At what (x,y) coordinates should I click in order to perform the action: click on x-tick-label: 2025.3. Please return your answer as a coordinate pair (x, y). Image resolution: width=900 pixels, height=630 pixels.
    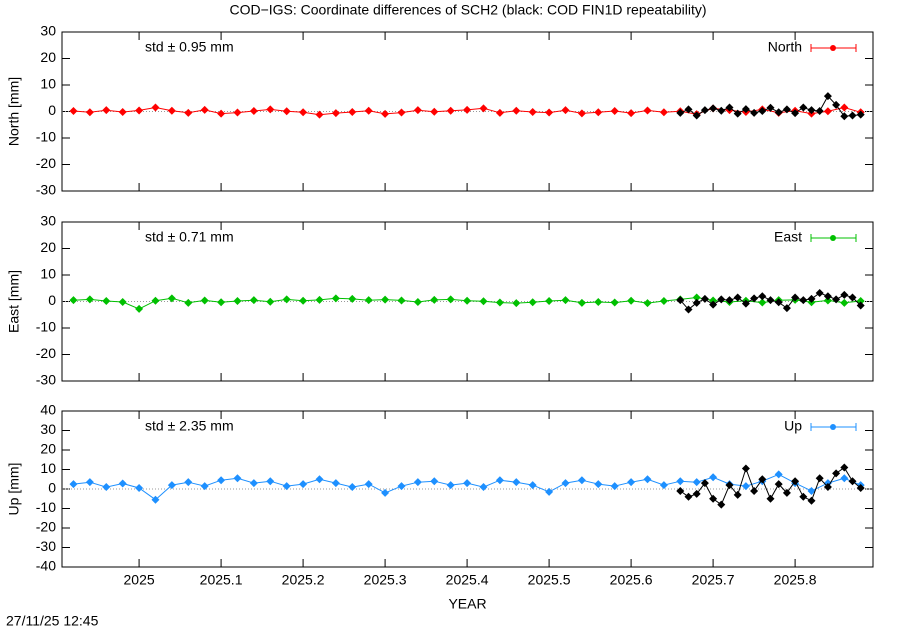
    Looking at the image, I should click on (385, 580).